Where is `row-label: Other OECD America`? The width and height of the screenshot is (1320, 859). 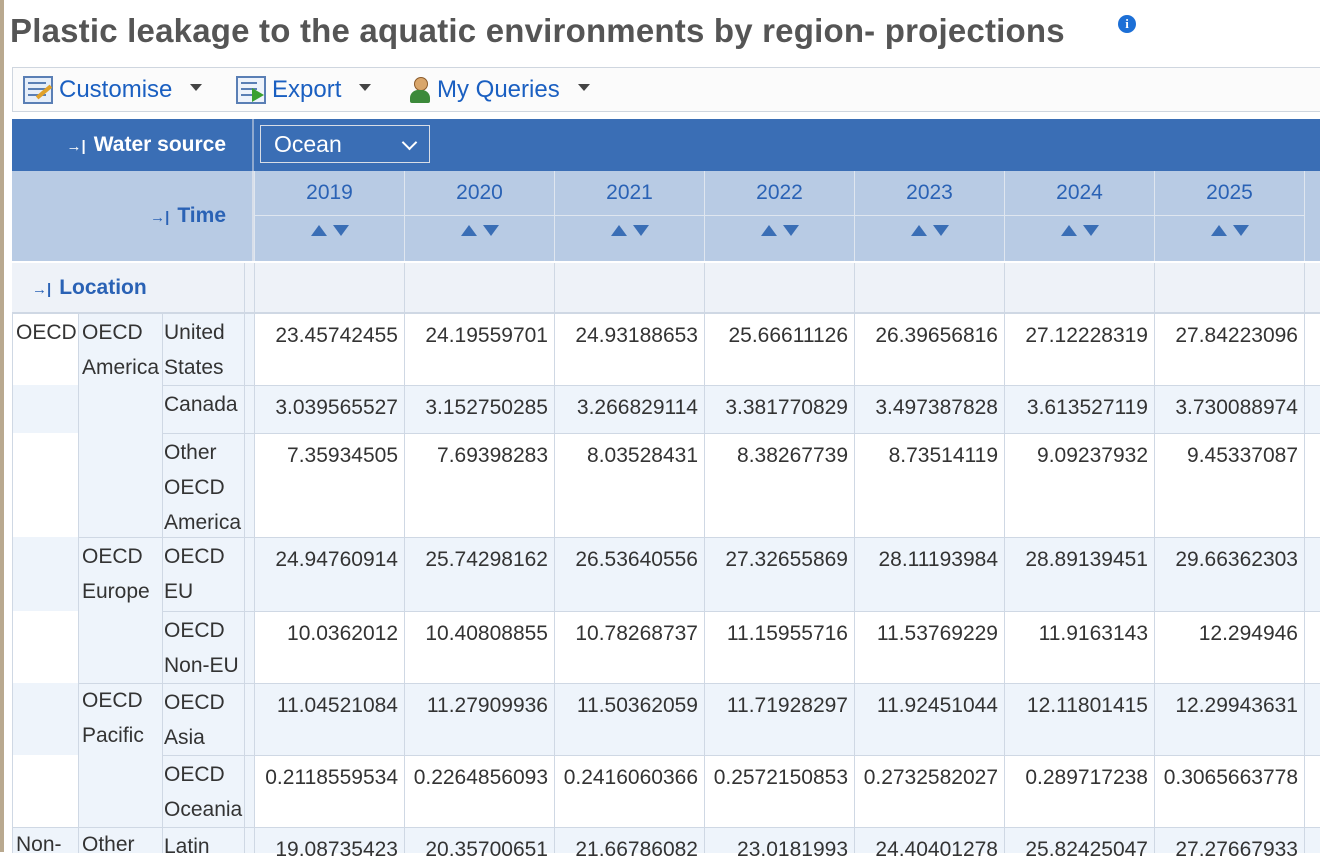 row-label: Other OECD America is located at coordinates (203, 487).